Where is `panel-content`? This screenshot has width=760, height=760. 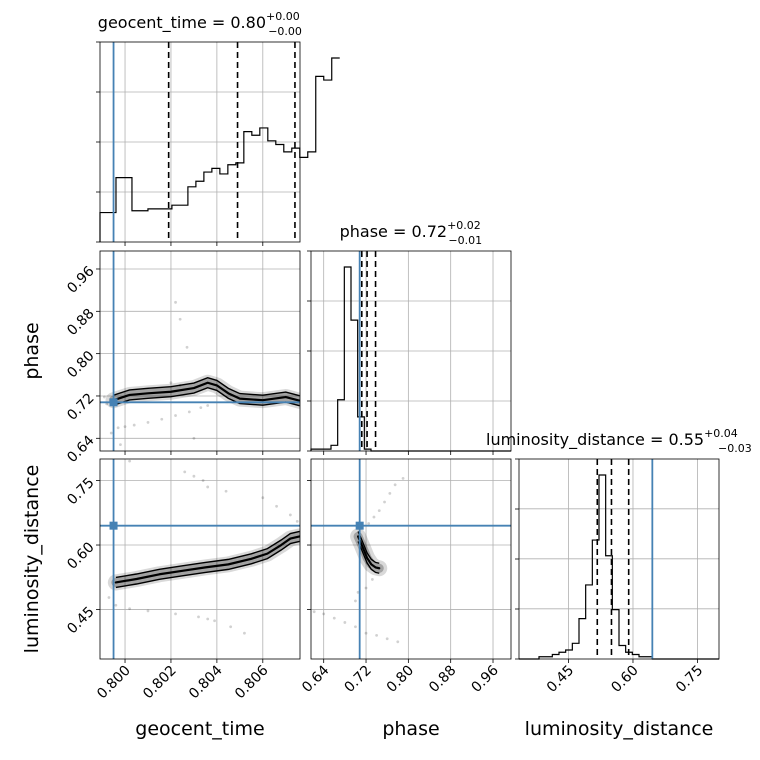
panel-content is located at coordinates (201, 378).